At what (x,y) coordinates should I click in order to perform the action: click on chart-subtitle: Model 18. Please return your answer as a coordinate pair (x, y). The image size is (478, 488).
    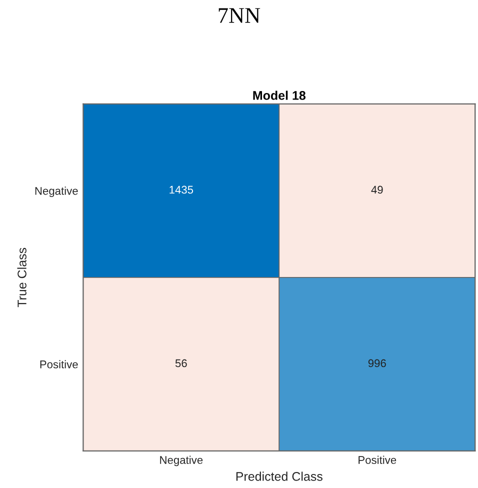
    Looking at the image, I should click on (279, 95).